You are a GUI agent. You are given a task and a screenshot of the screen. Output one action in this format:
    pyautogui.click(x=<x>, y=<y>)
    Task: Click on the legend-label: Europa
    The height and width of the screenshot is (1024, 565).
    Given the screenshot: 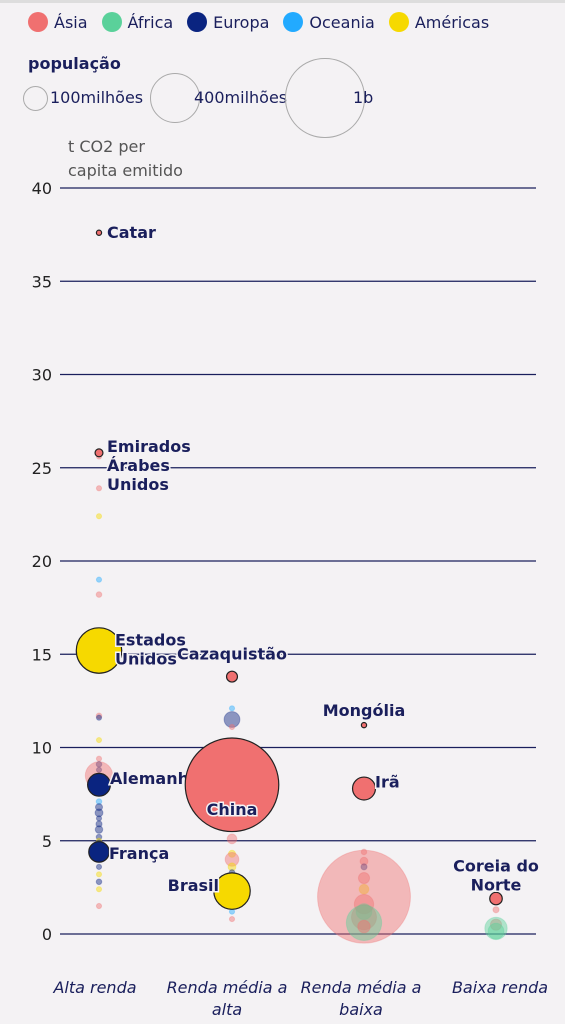 What is the action you would take?
    pyautogui.click(x=241, y=22)
    